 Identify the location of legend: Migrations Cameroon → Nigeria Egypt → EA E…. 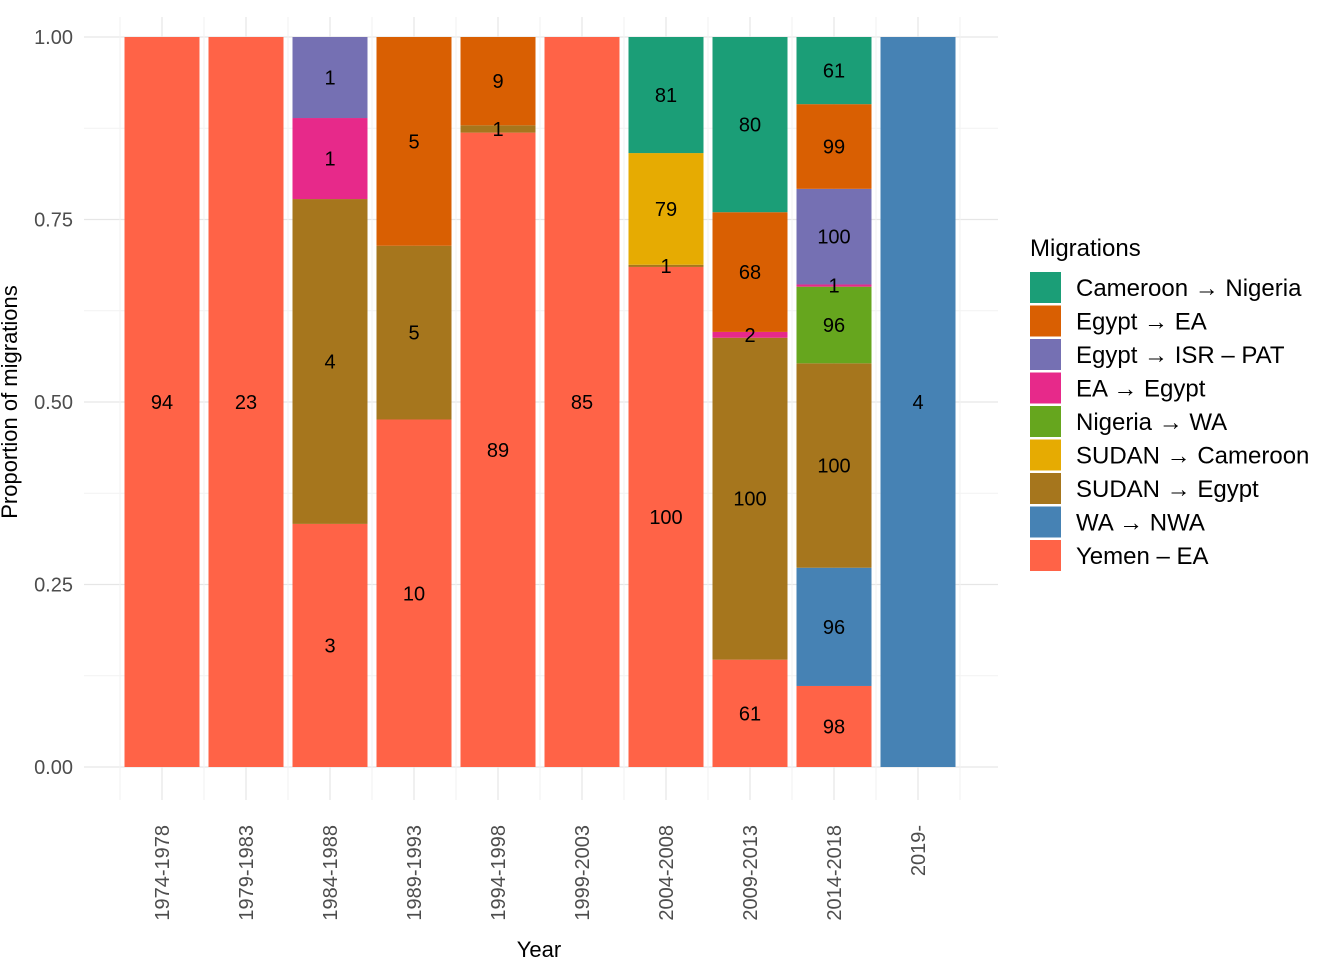
(1169, 403).